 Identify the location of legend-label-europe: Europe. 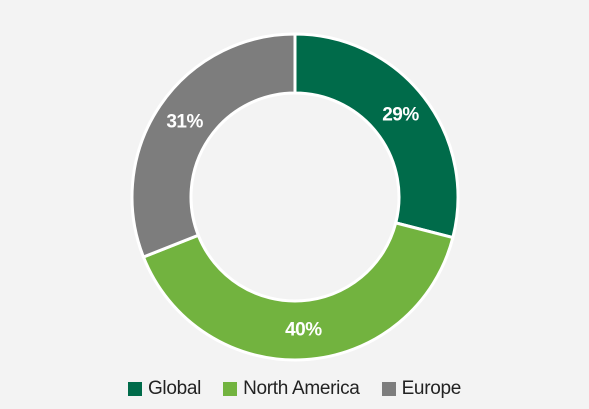
(431, 388).